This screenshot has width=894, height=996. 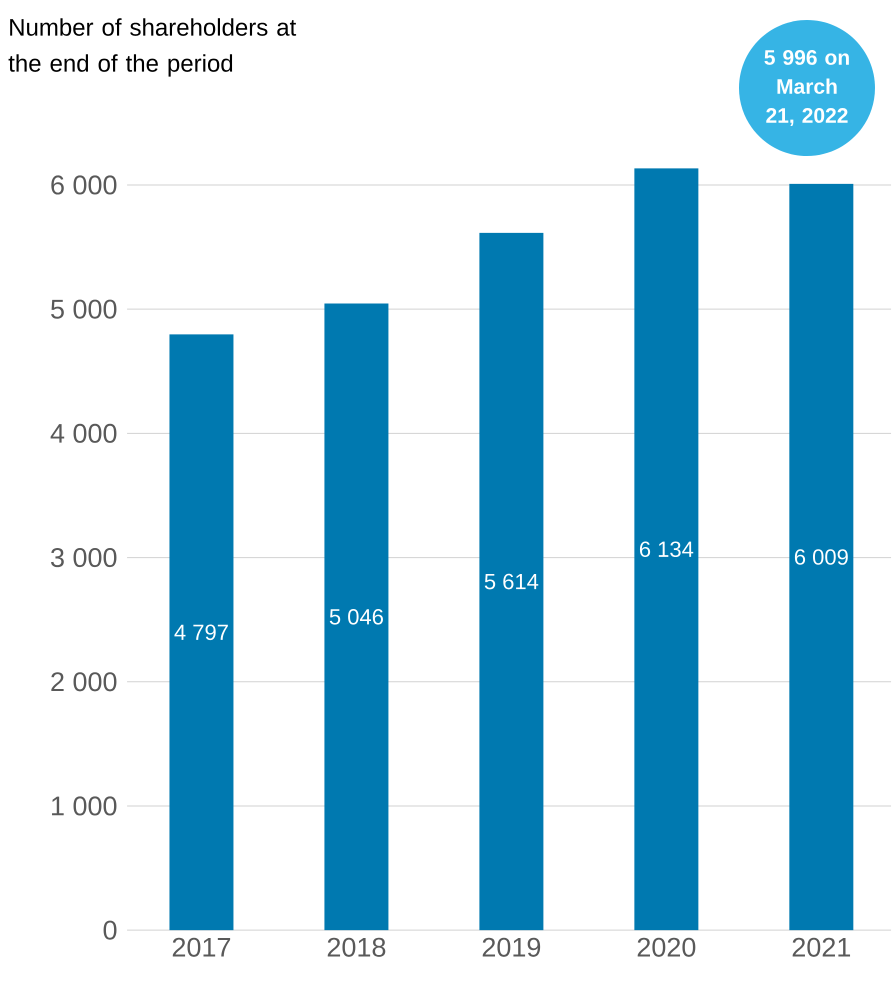 What do you see at coordinates (83, 558) in the screenshot?
I see `y-tick-label: 3 000` at bounding box center [83, 558].